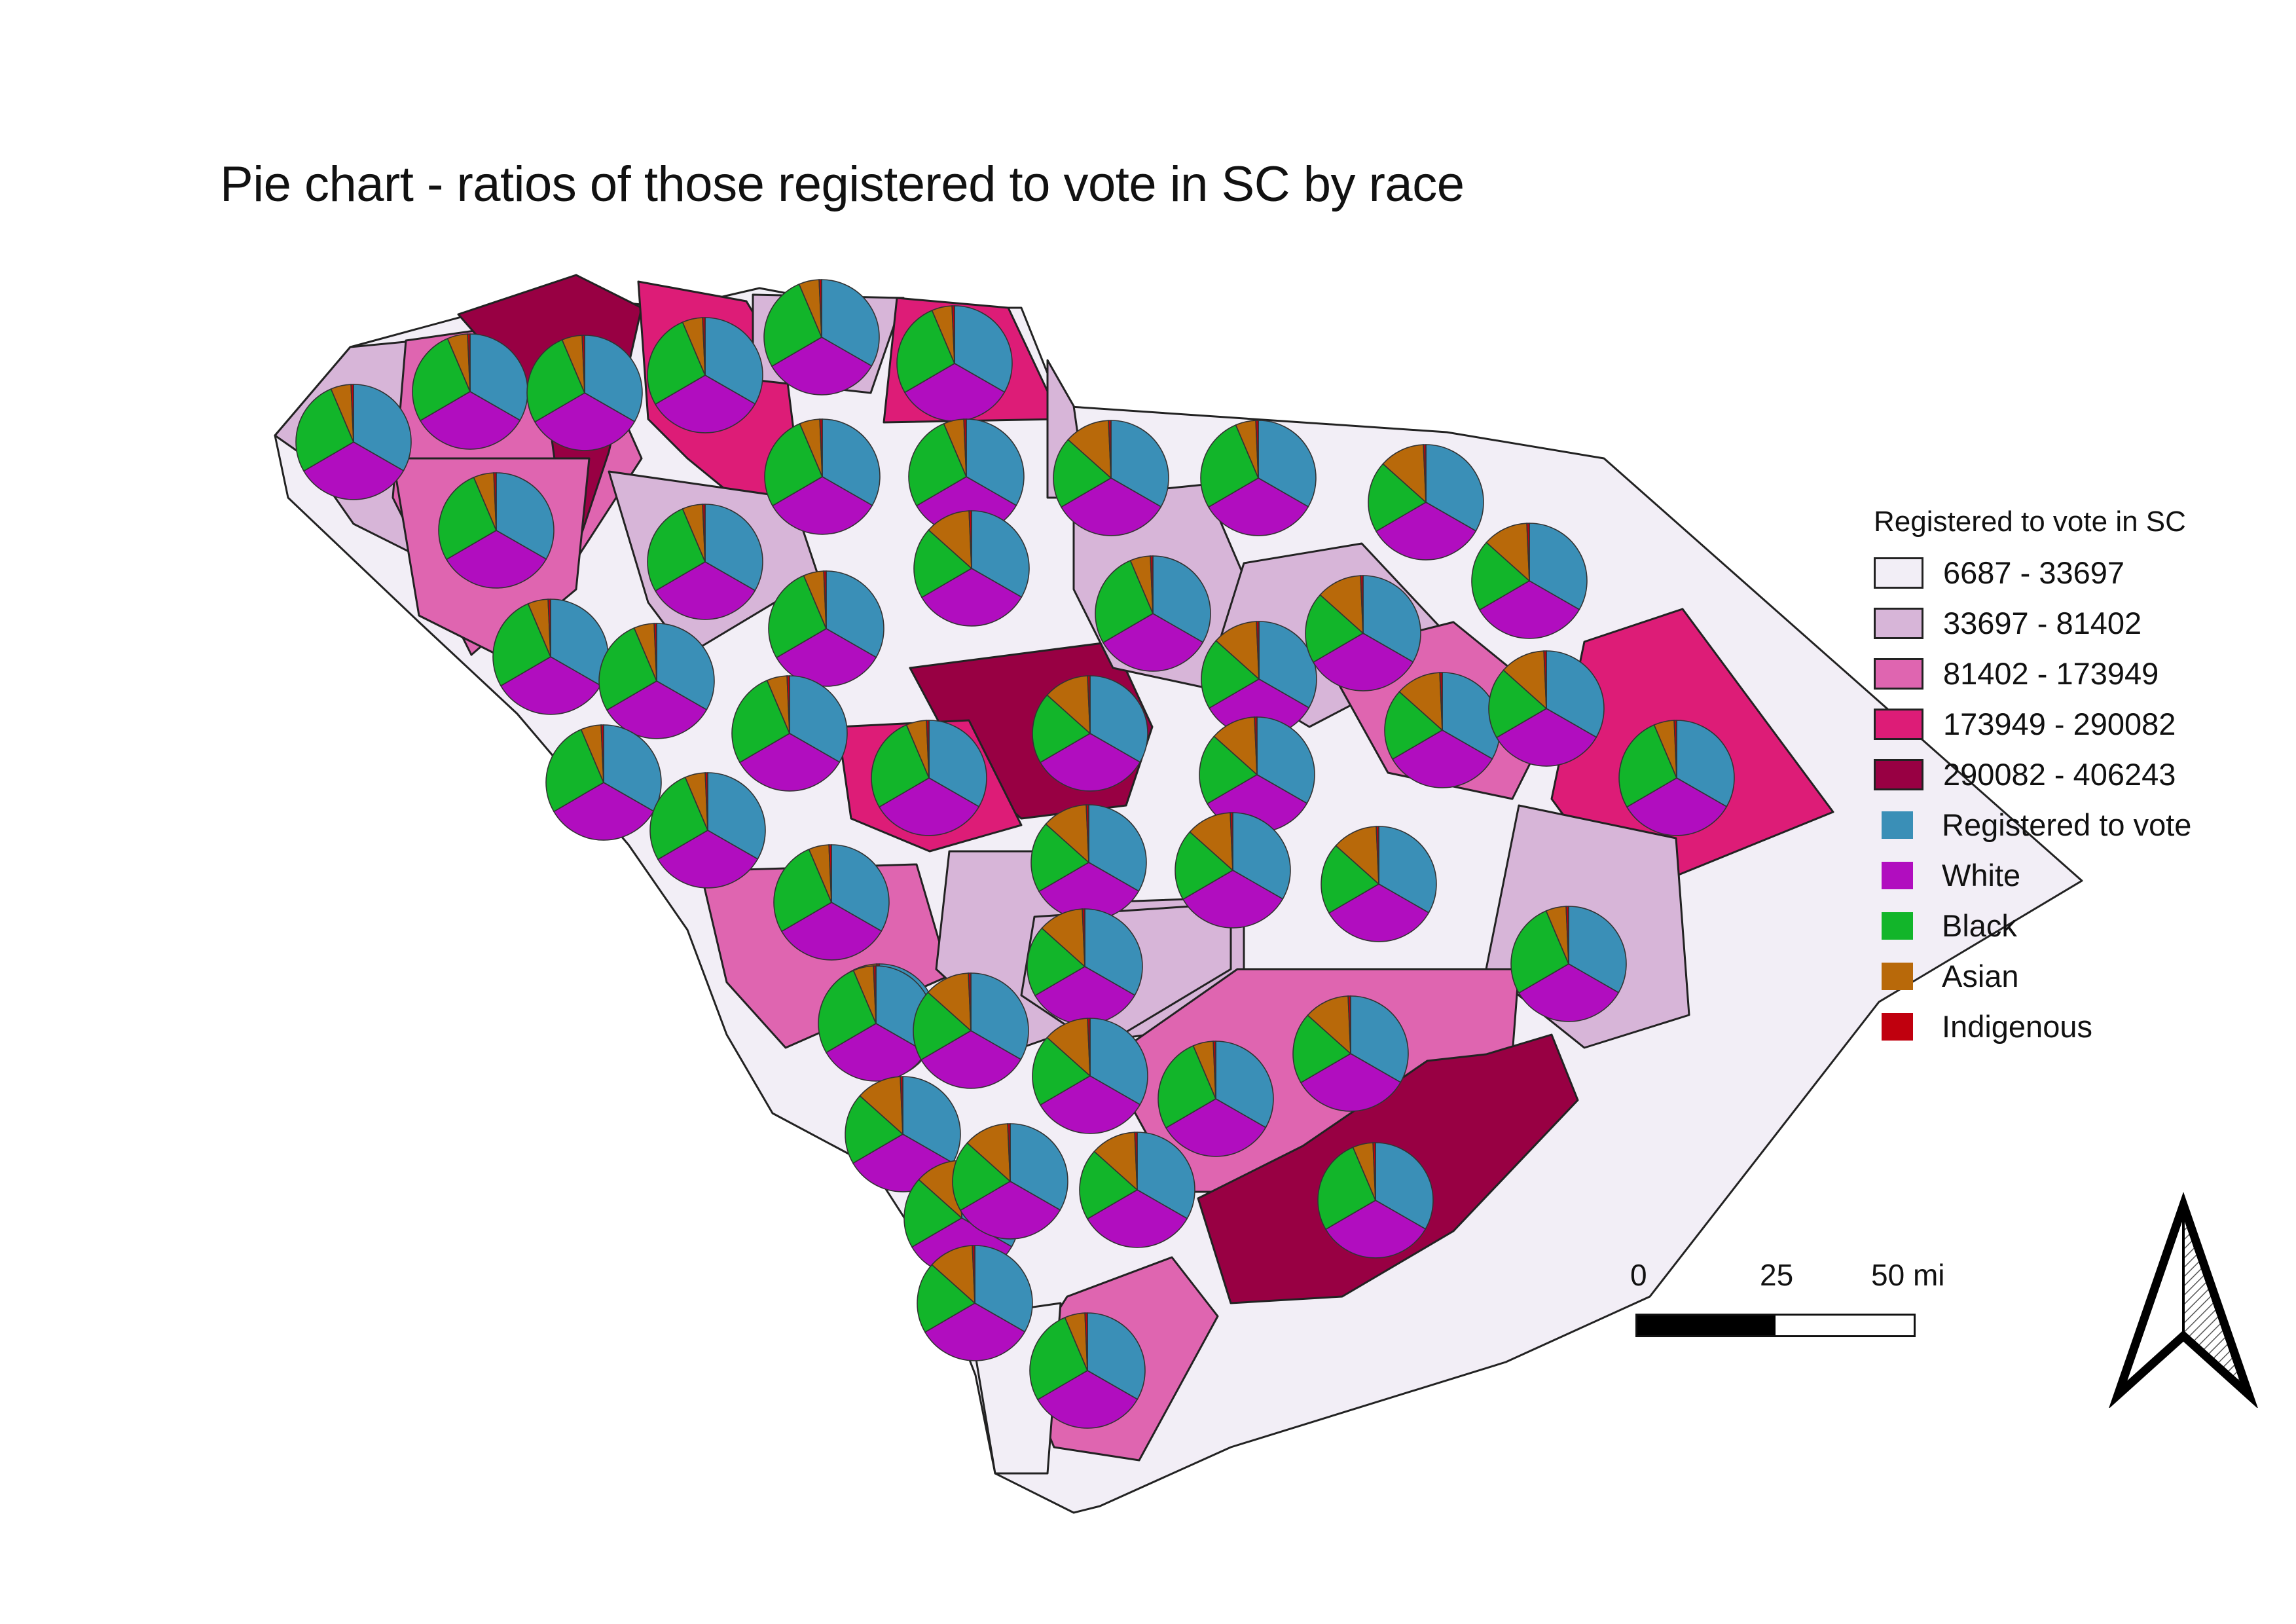 Image resolution: width=2296 pixels, height=1624 pixels. Describe the element at coordinates (2067, 824) in the screenshot. I see `legend-pie-label: Registered to vote` at that location.